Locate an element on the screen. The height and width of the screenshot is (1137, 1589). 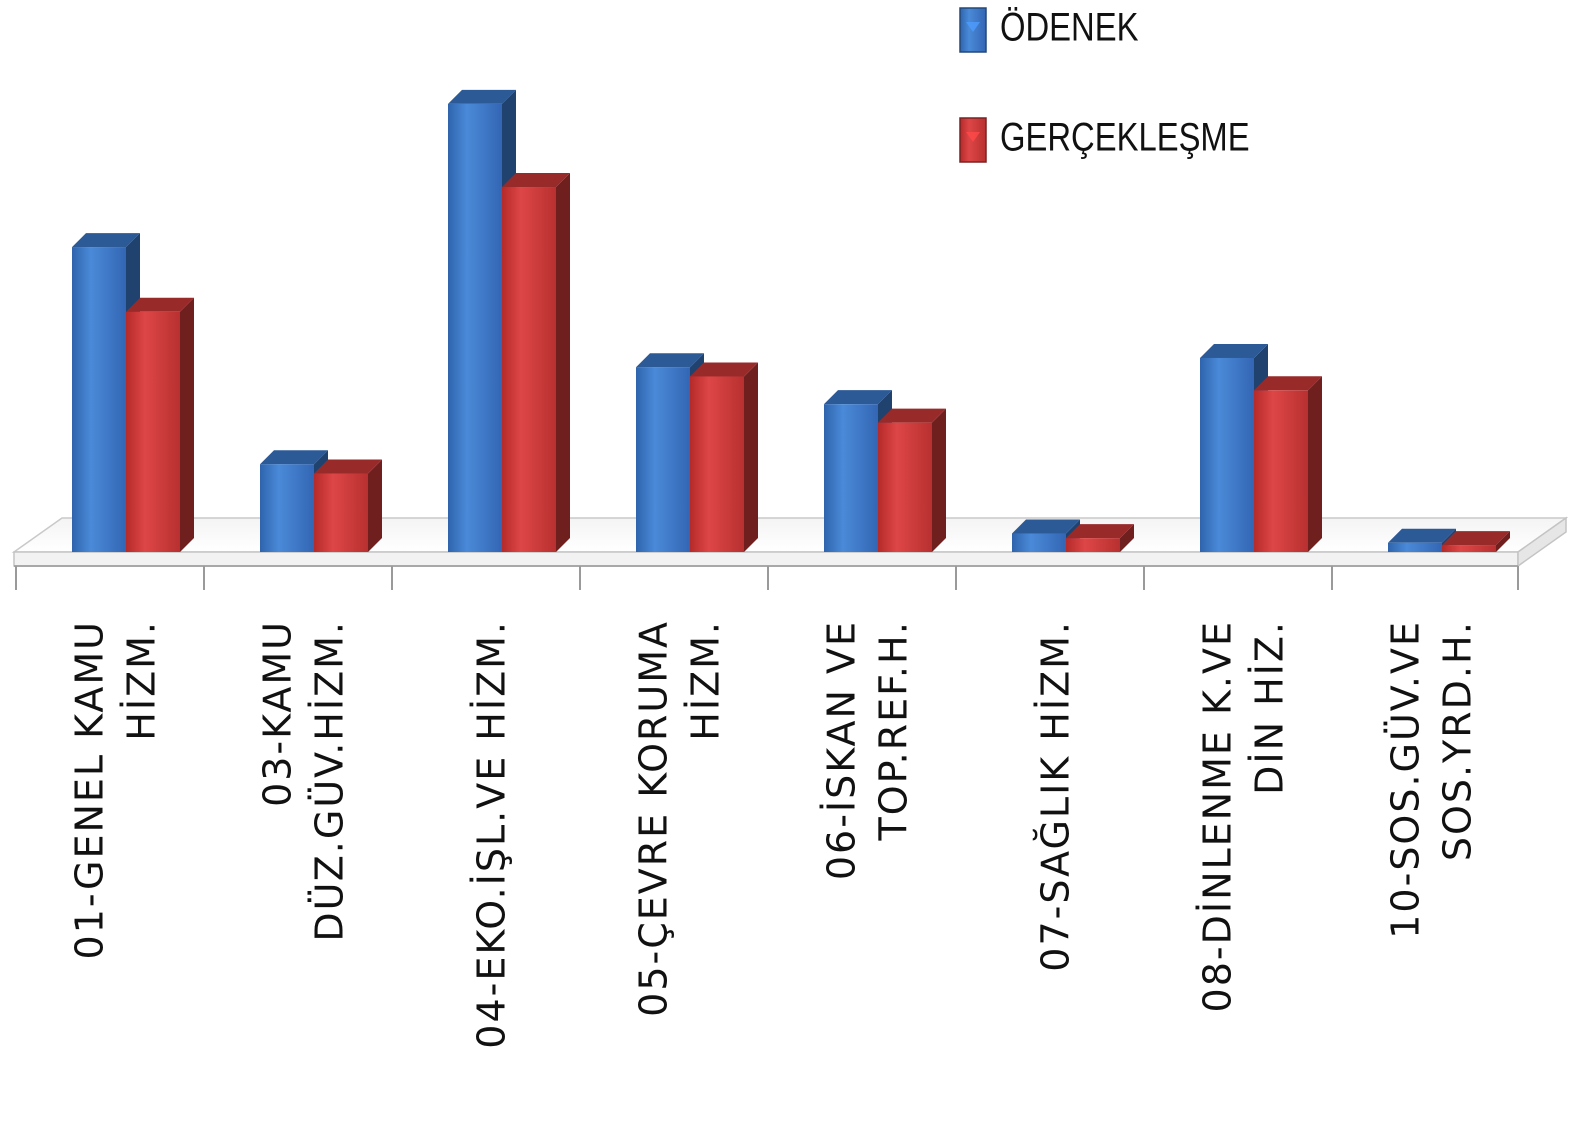
category-label: 10-SOS.GÜV.VE is located at coordinates (1406, 779).